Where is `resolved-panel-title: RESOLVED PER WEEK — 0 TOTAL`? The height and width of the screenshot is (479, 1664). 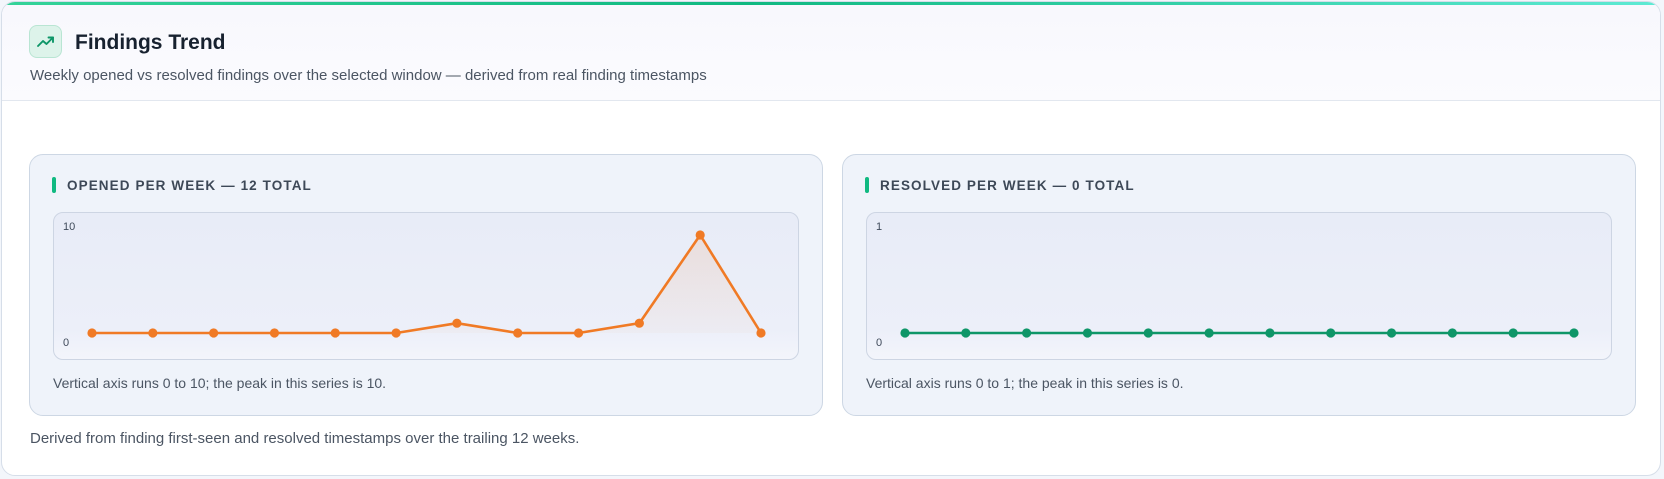 resolved-panel-title: RESOLVED PER WEEK — 0 TOTAL is located at coordinates (1007, 185).